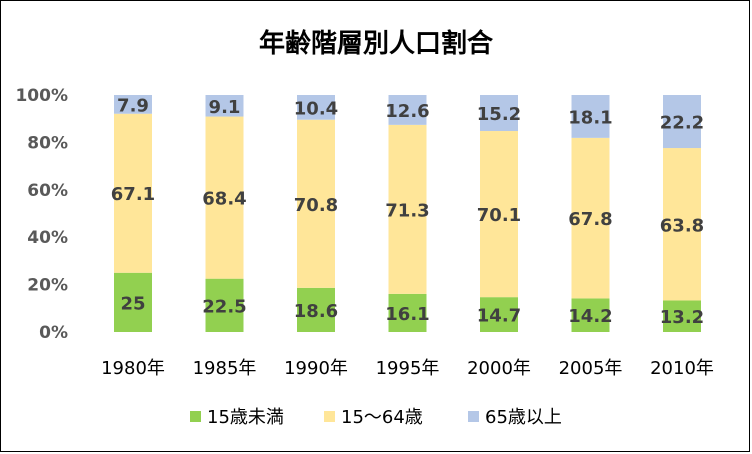 Image resolution: width=752 pixels, height=454 pixels. I want to click on data-label: 70.8, so click(316, 205).